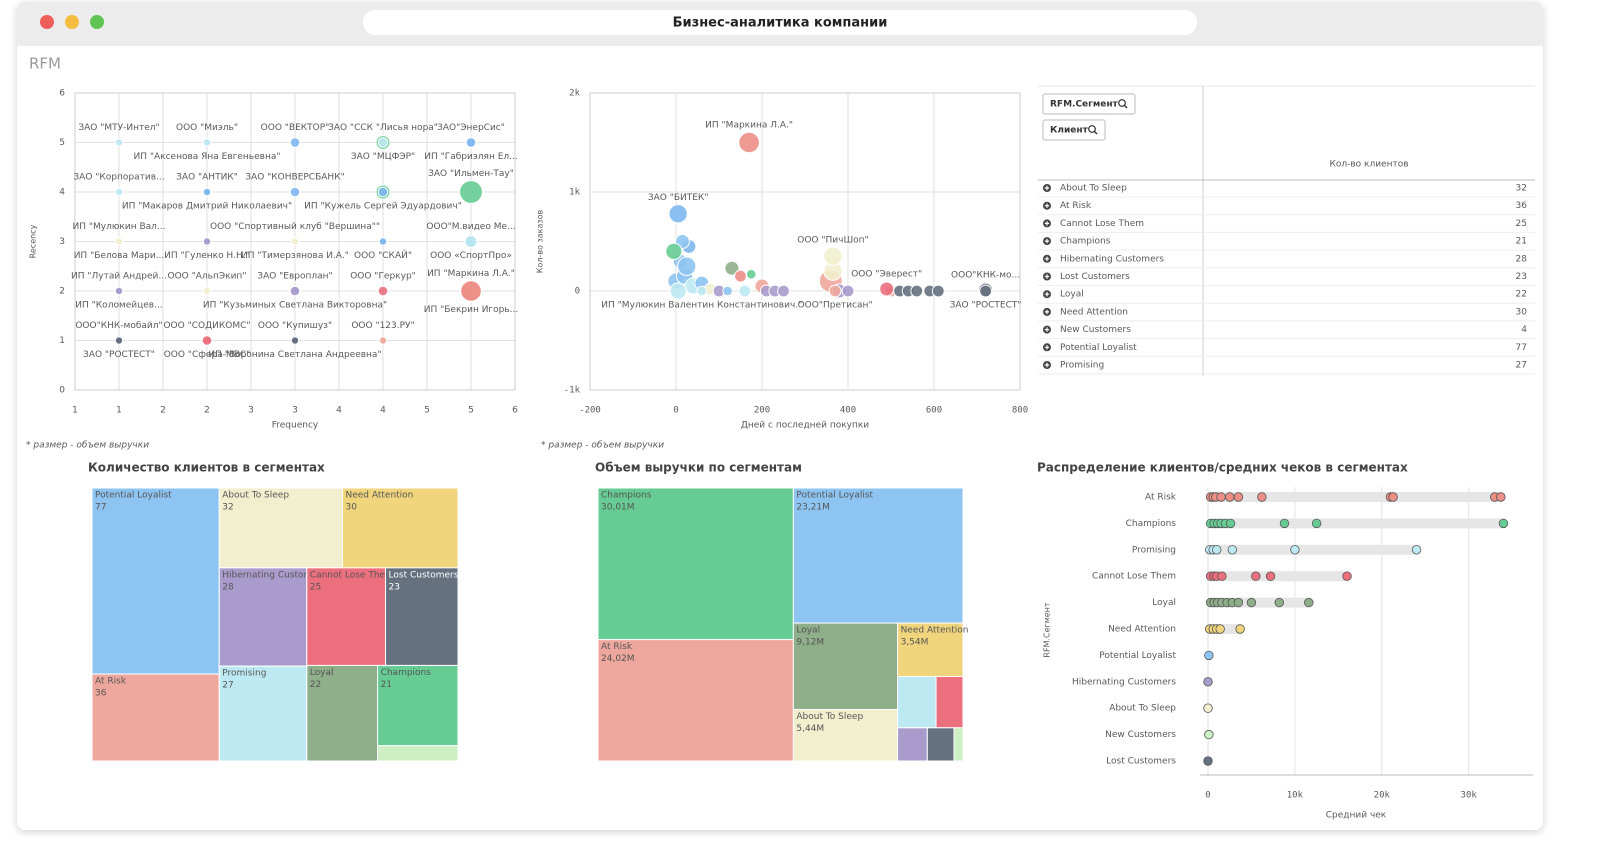 The height and width of the screenshot is (867, 1600). Describe the element at coordinates (294, 178) in the screenshot. I see `point-label: ЗАО "КОНВЕРСБАНК"` at that location.